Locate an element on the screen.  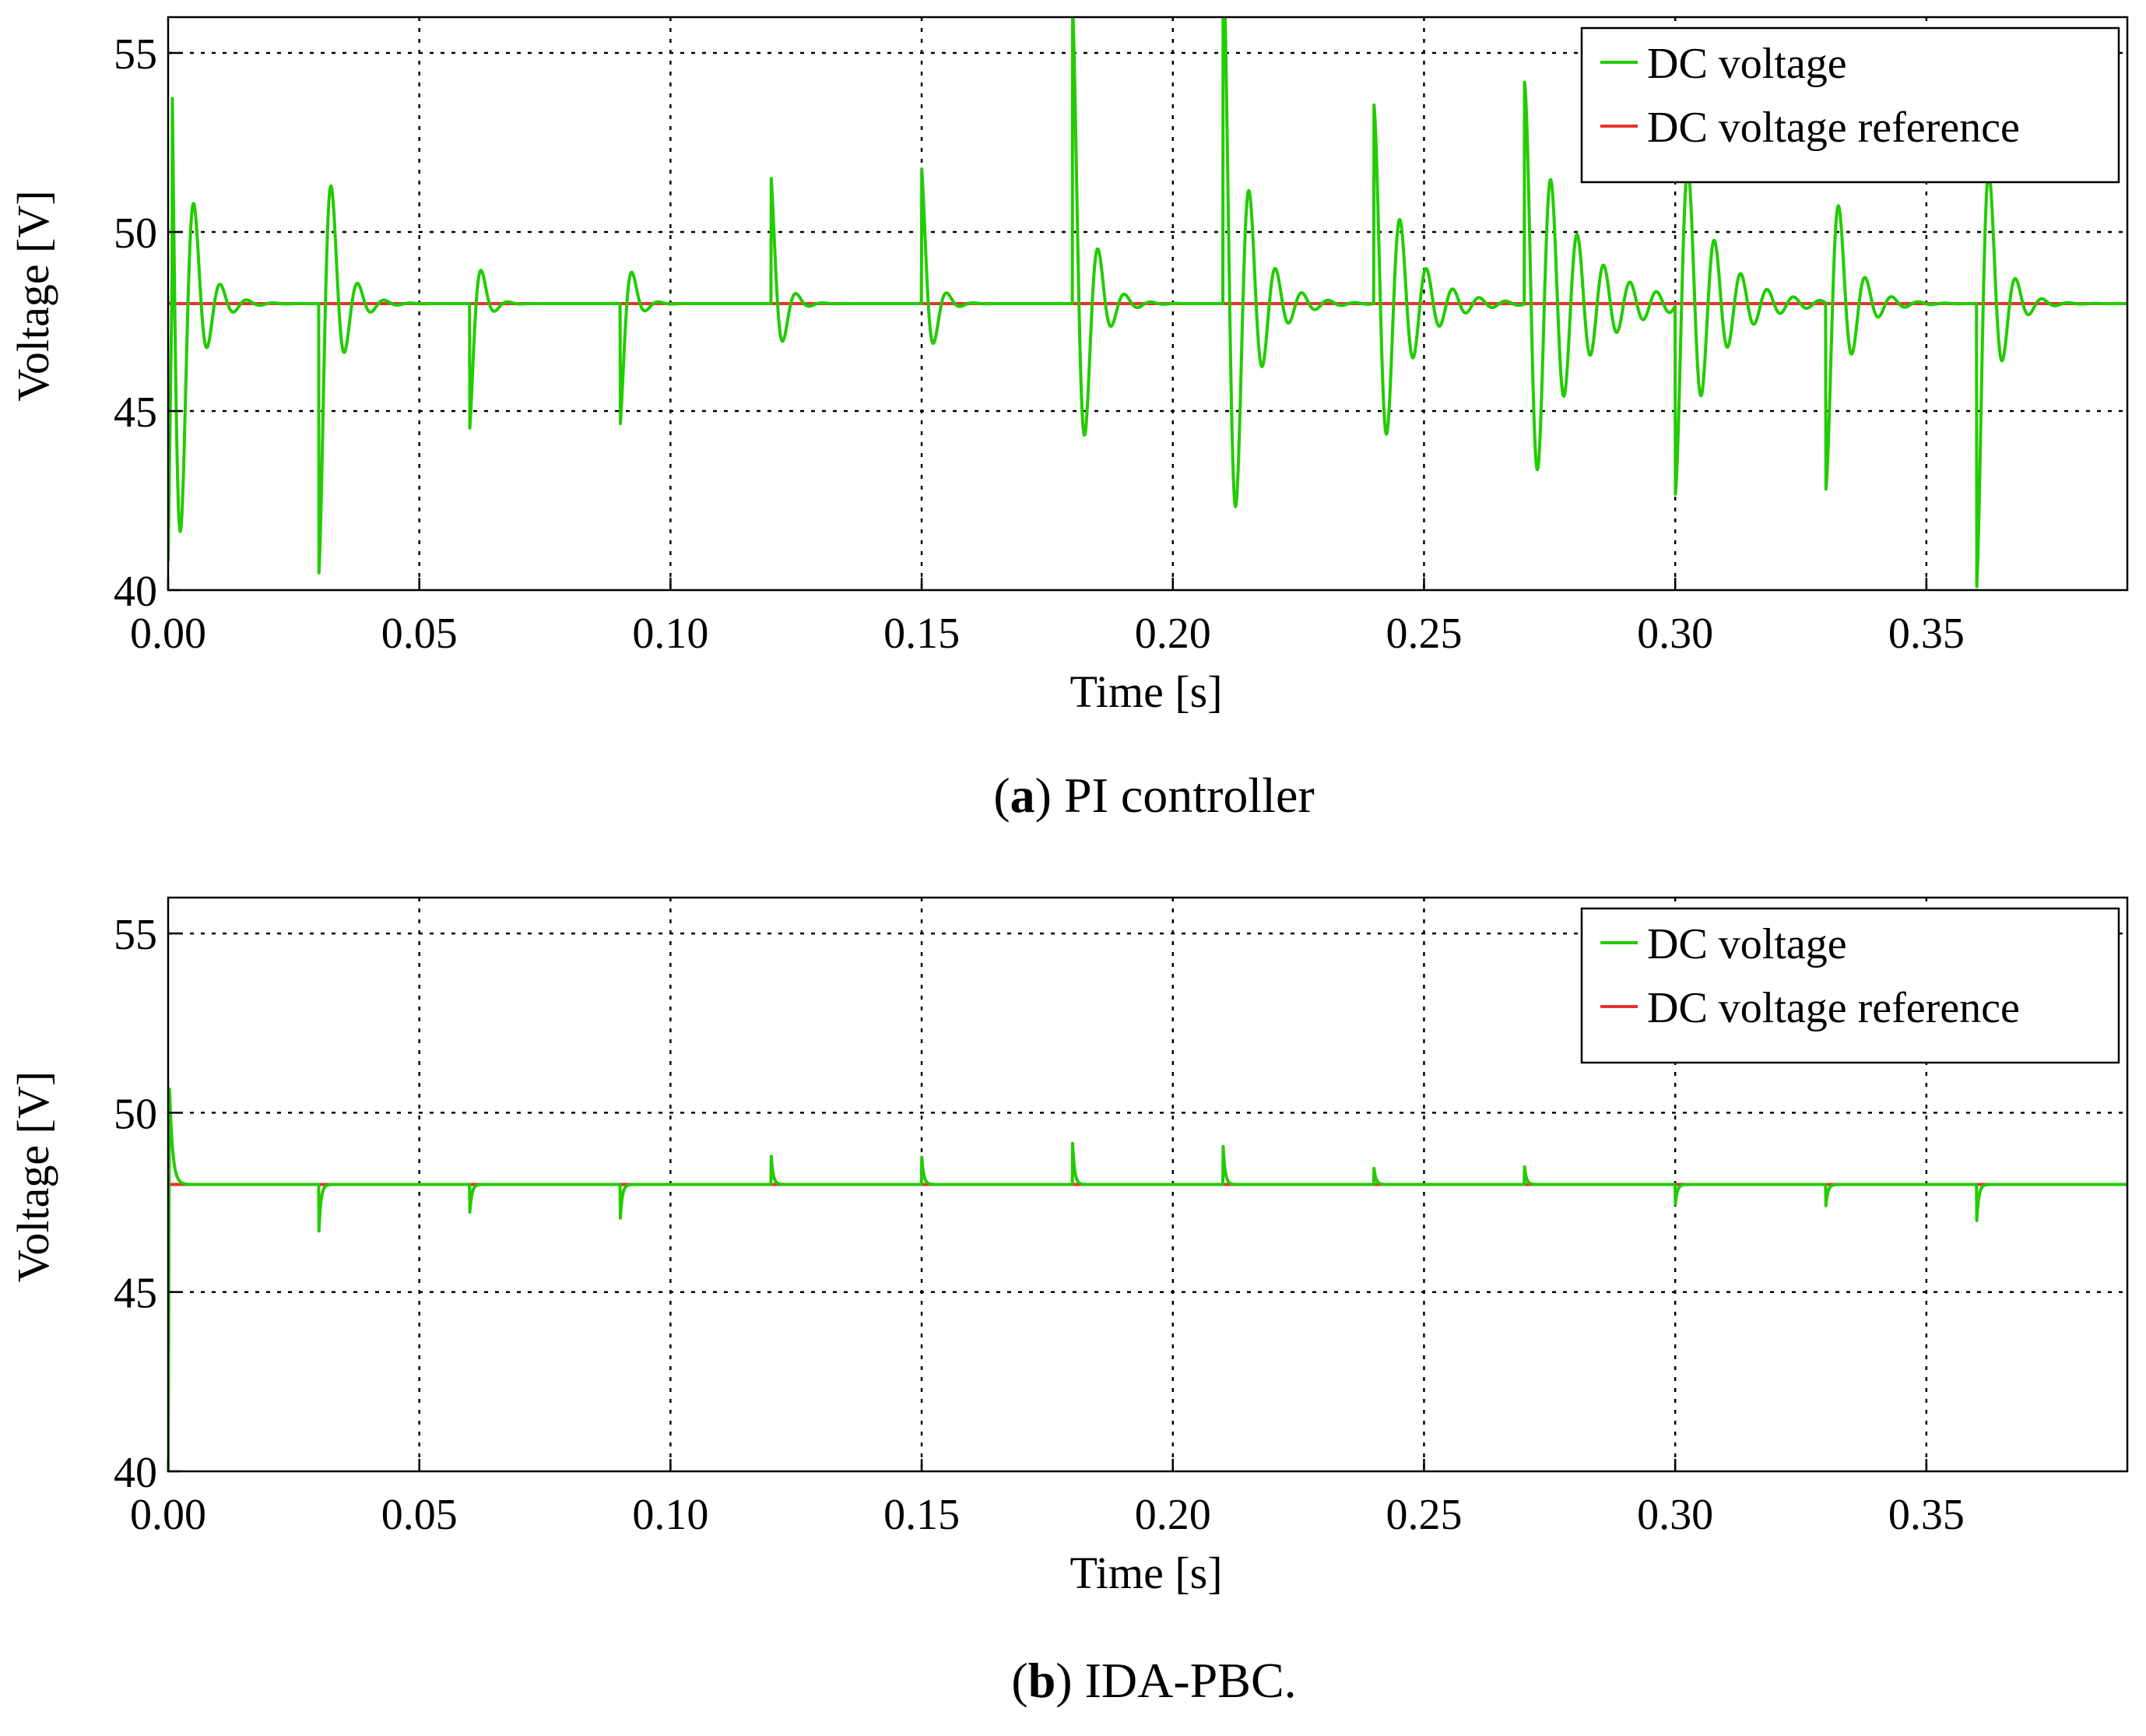
panel-caption-title: PI controller is located at coordinates (1189, 795).